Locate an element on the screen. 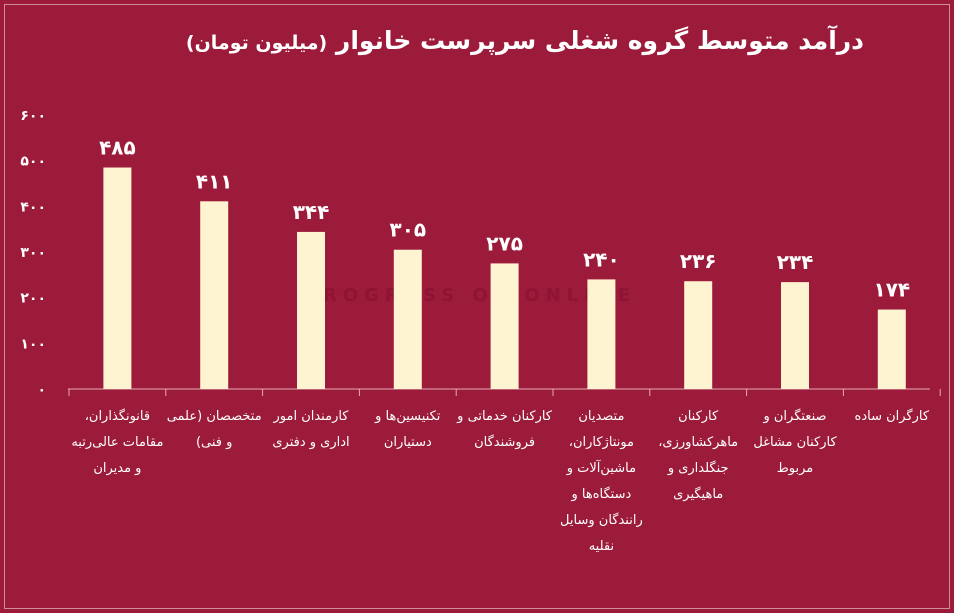  data-label: ۳۰۵ is located at coordinates (407, 230).